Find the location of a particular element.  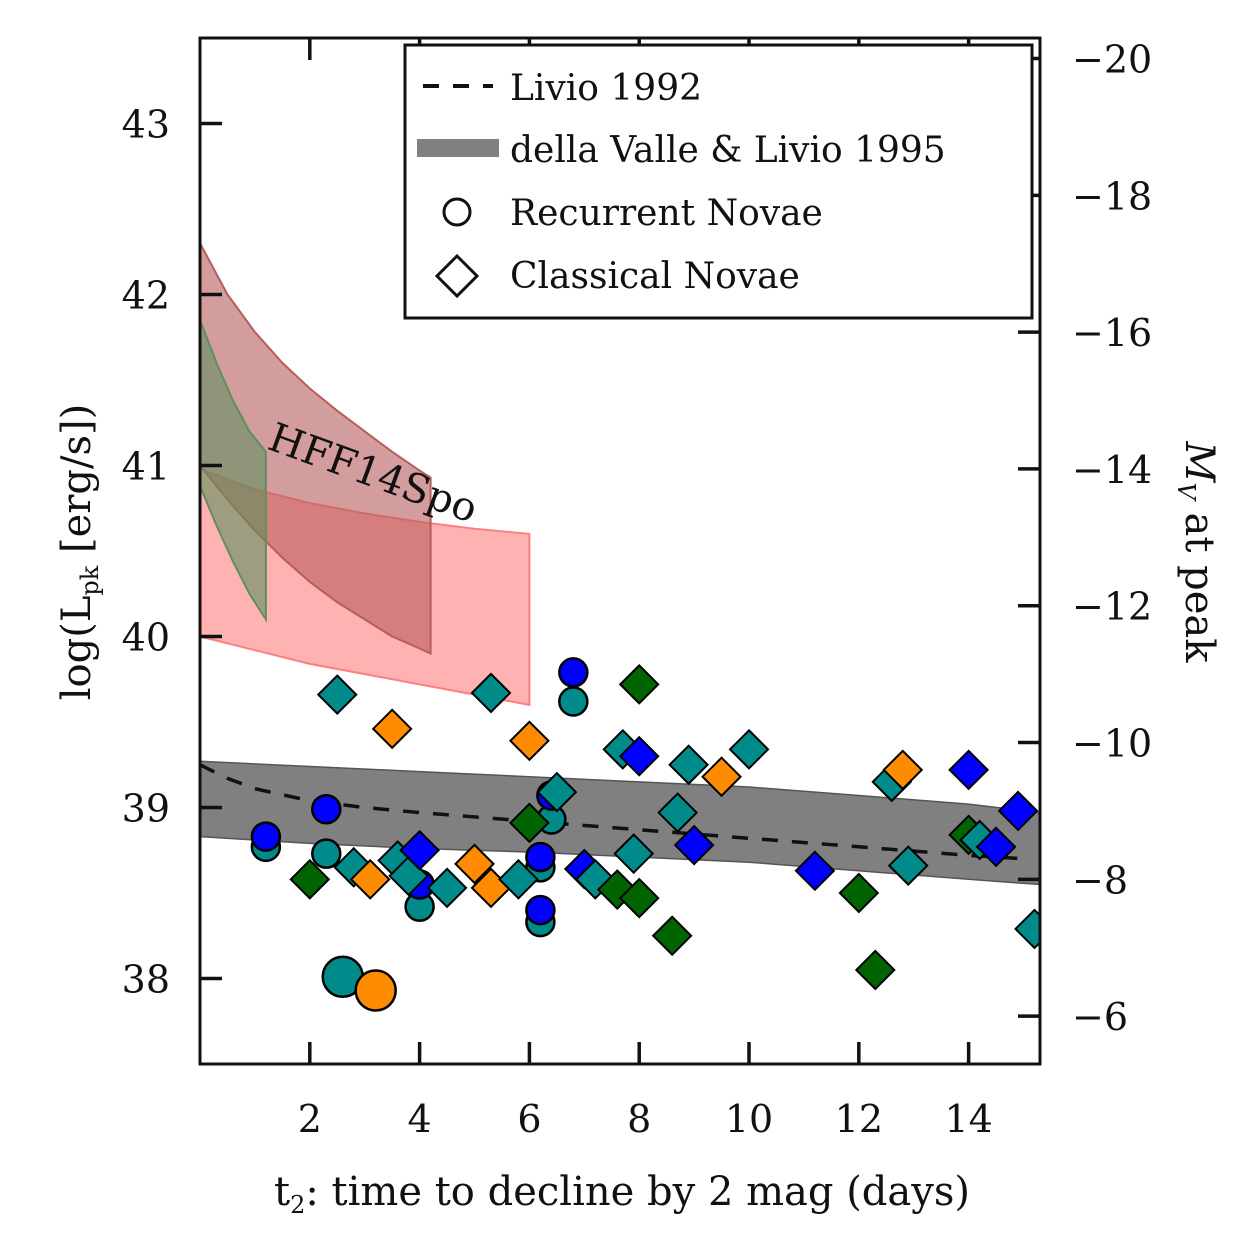

y2-tick-label--12: −12 is located at coordinates (1112, 607).